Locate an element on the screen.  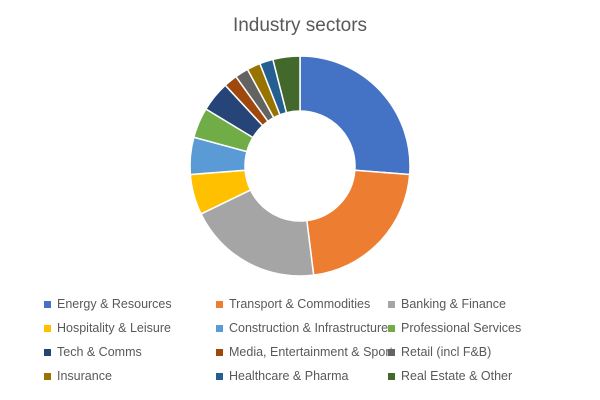
legend-item: Real Estate & Other is located at coordinates (450, 376).